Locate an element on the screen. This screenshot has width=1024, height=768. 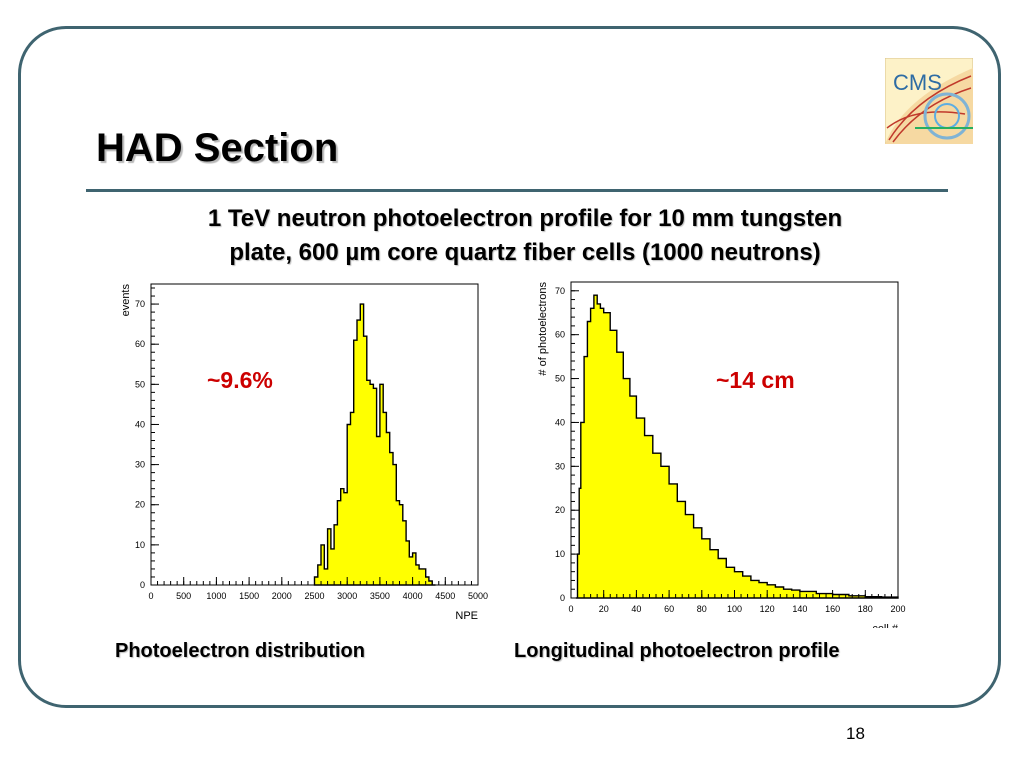
page-number: 18 is located at coordinates (855, 733).